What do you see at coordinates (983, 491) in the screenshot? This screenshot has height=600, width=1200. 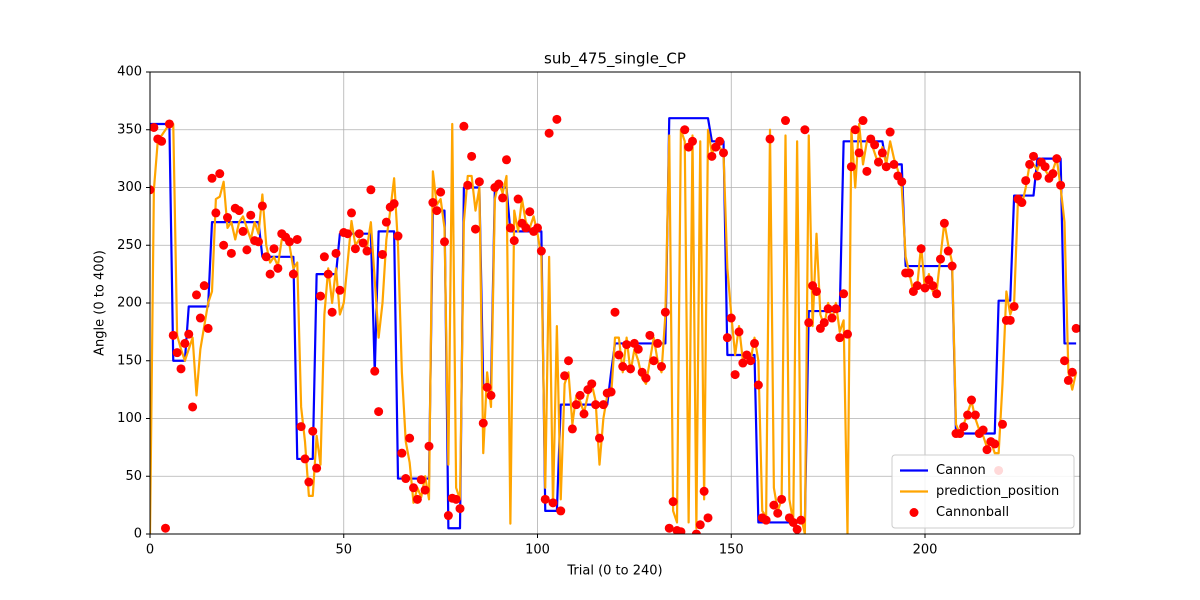 I see `legend-box` at bounding box center [983, 491].